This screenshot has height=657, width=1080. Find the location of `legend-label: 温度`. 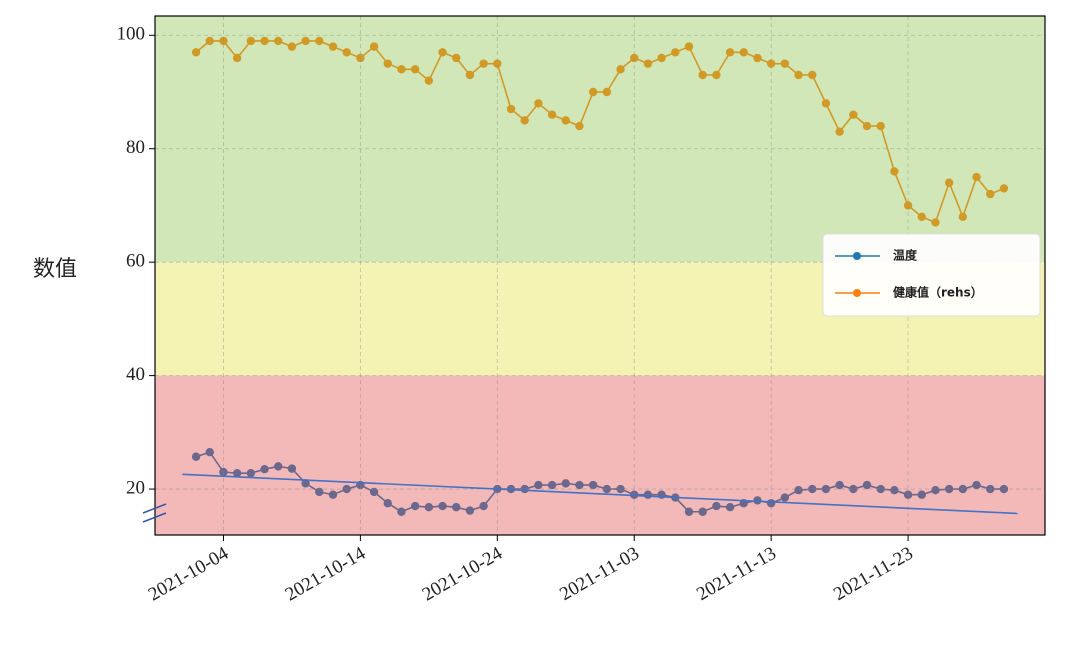

legend-label: 温度 is located at coordinates (905, 255).